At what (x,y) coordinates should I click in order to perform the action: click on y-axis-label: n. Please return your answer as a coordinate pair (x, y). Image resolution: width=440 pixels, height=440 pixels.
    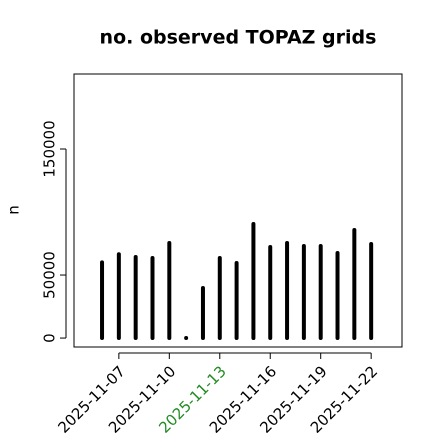
    Looking at the image, I should click on (14, 210).